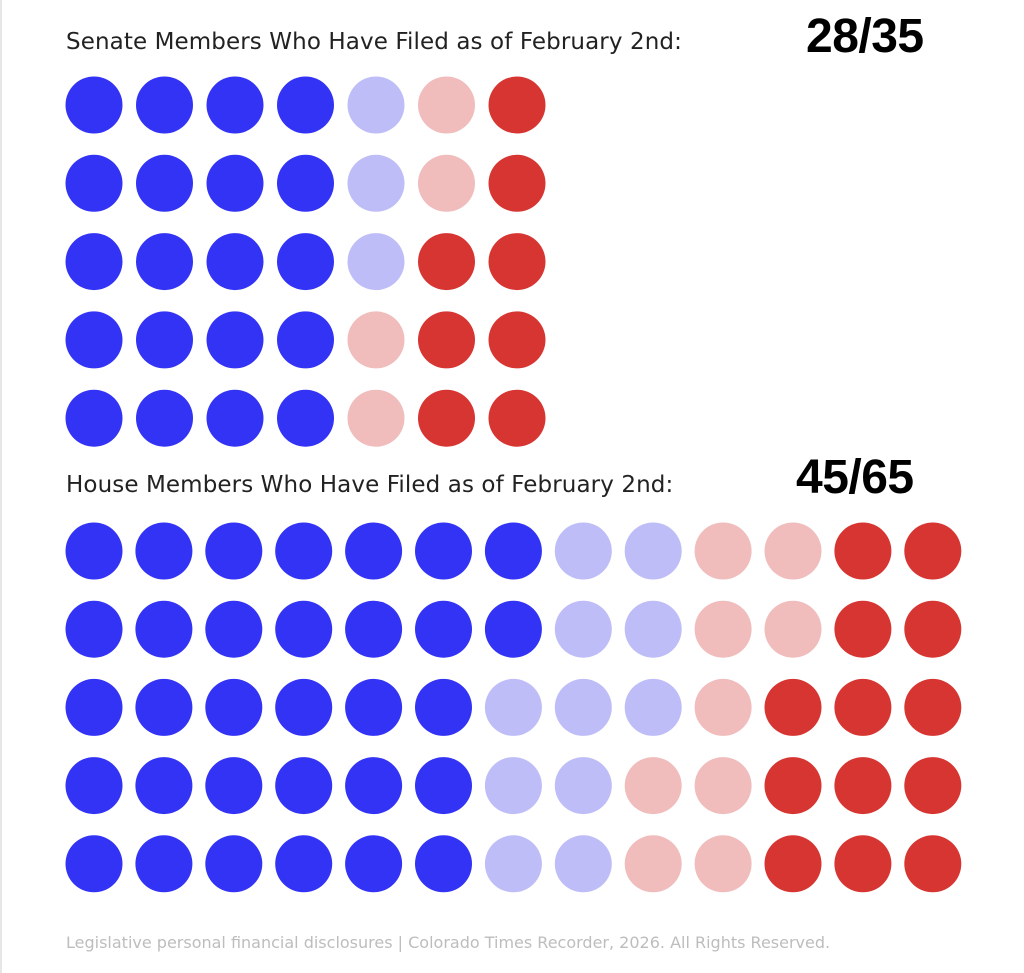  Describe the element at coordinates (1, 486) in the screenshot. I see `frame-edge` at that location.